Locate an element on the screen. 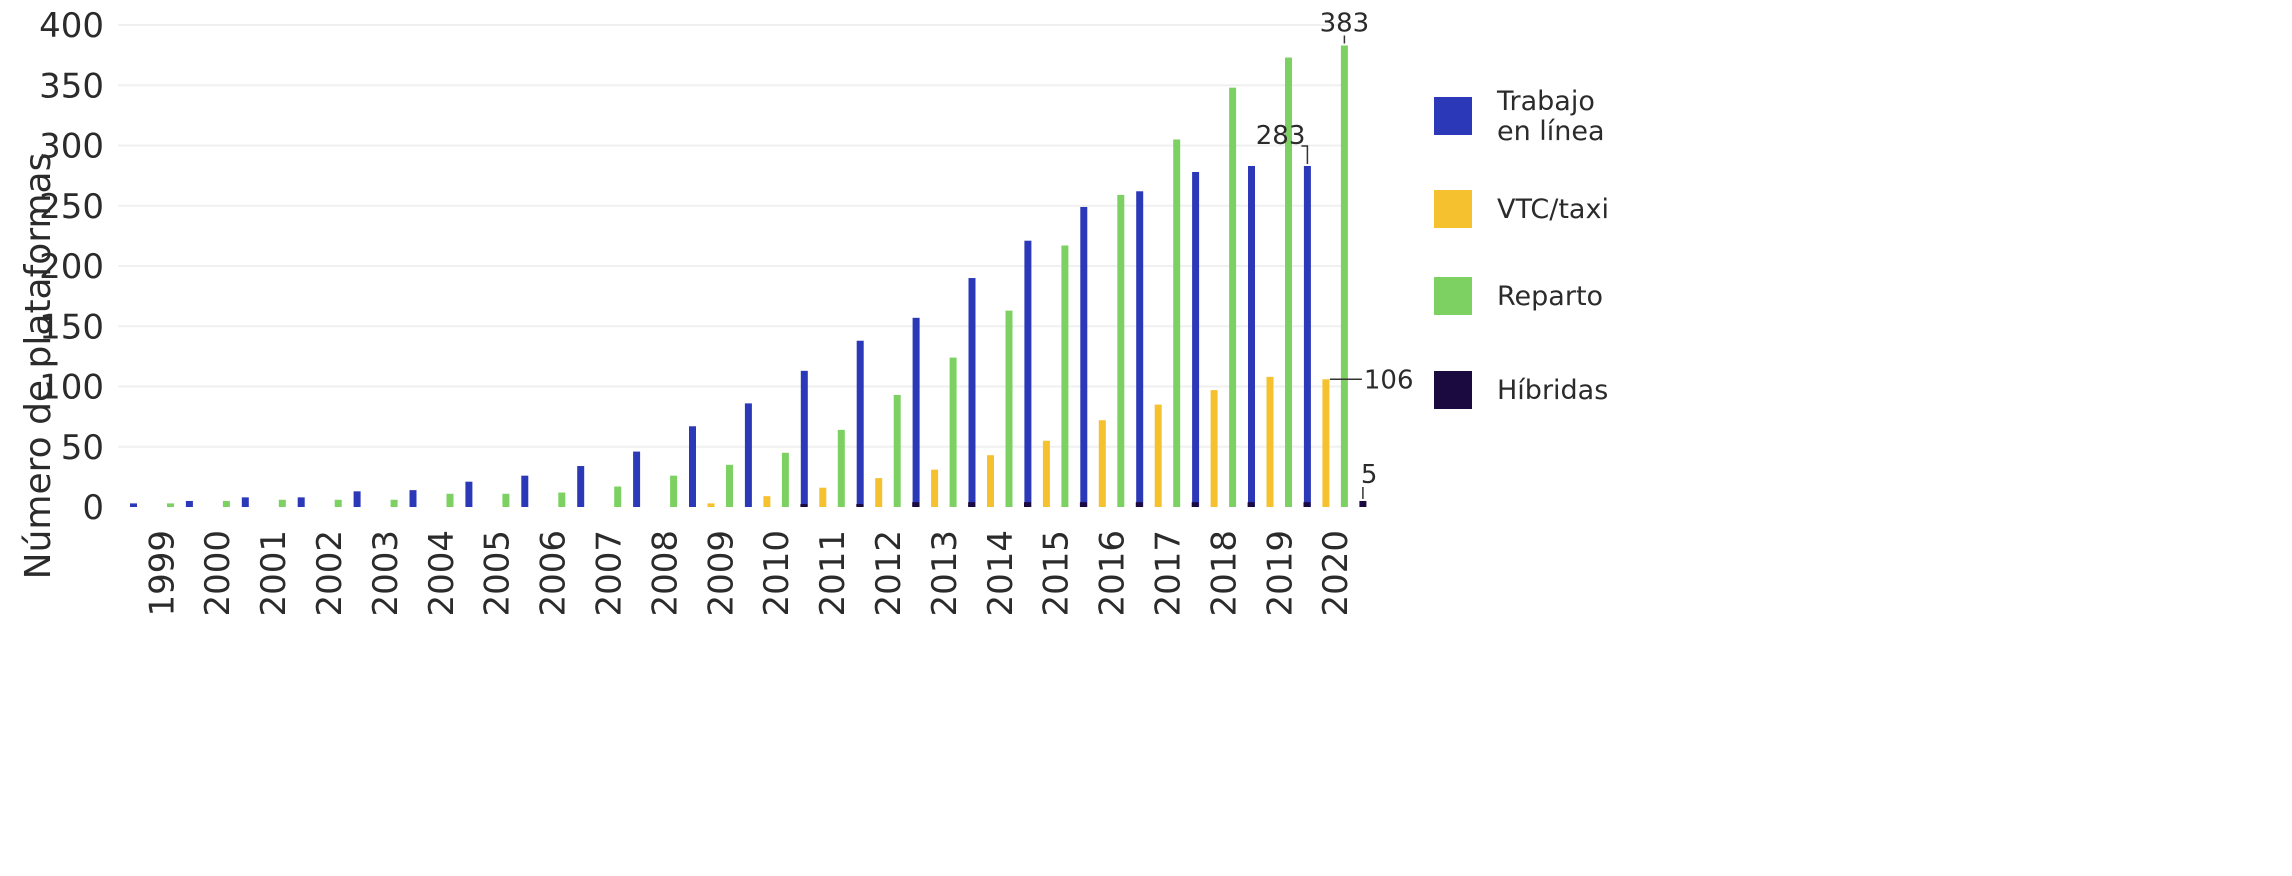 The image size is (2292, 876). bar-h-bridas-2020 is located at coordinates (1363, 503).